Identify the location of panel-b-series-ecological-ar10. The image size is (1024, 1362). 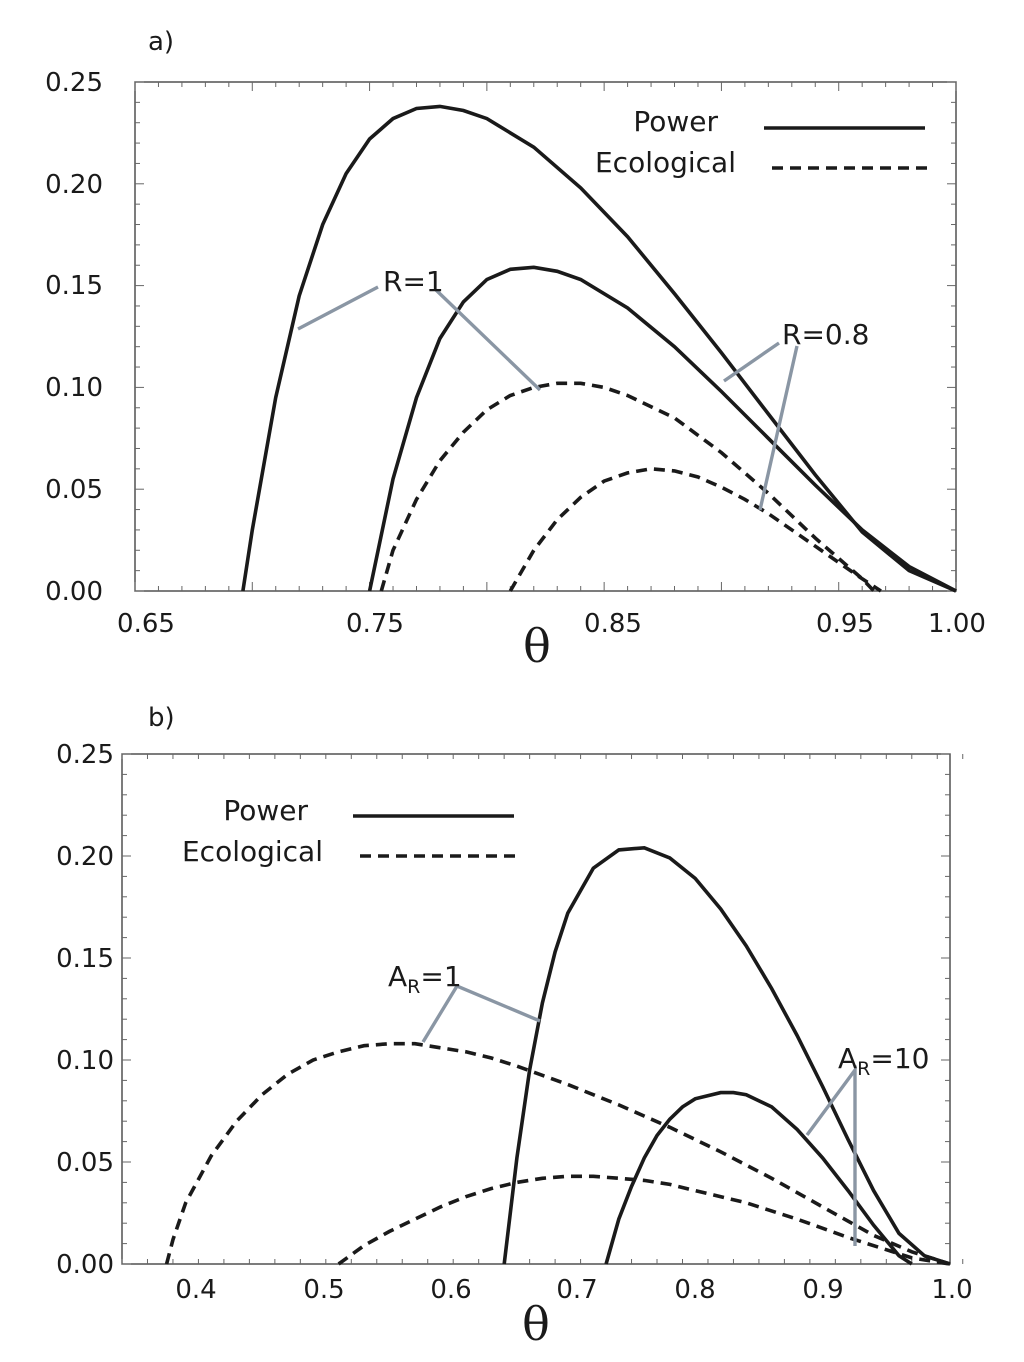
(644, 1220).